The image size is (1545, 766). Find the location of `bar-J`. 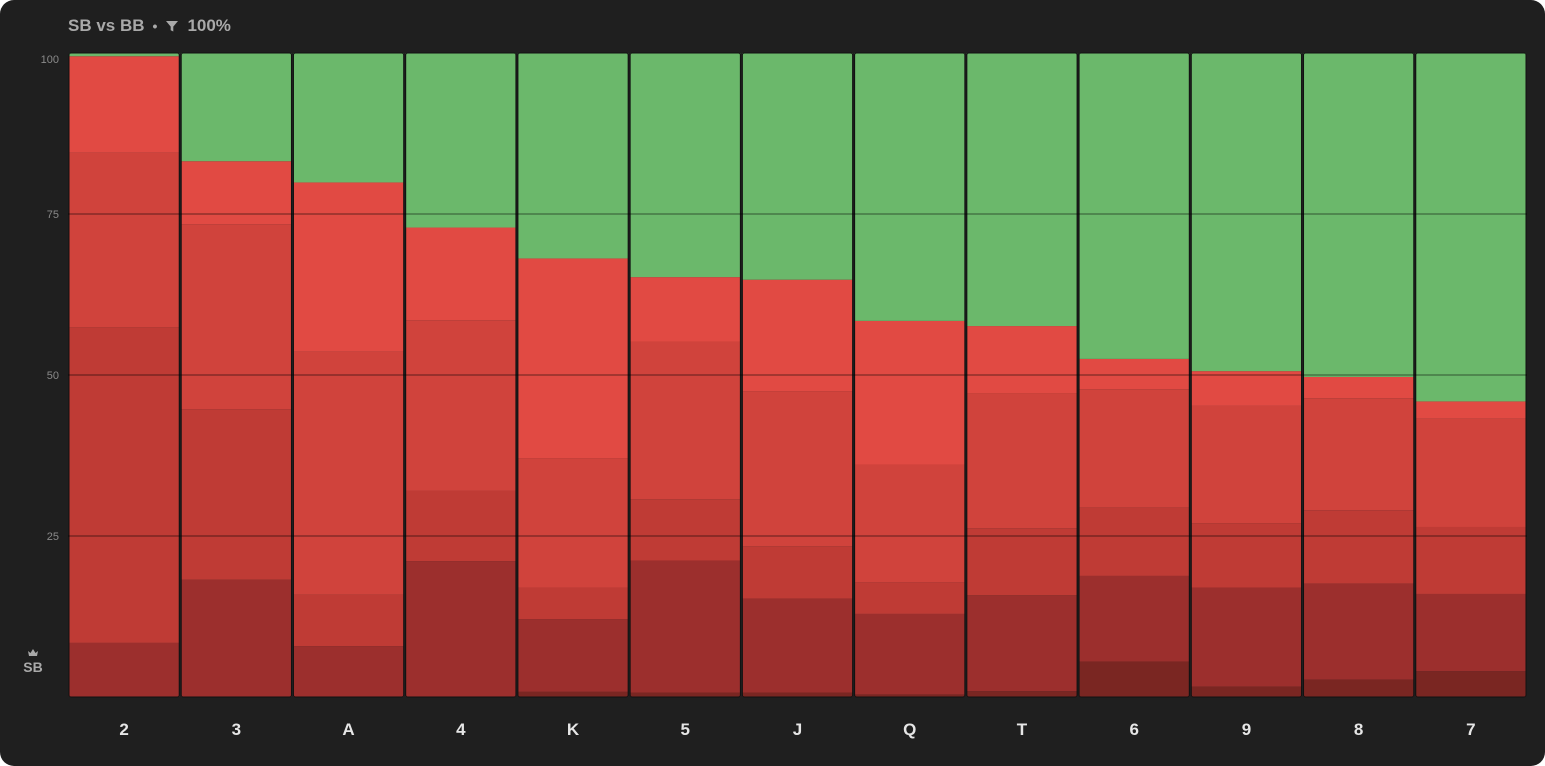

bar-J is located at coordinates (797, 375).